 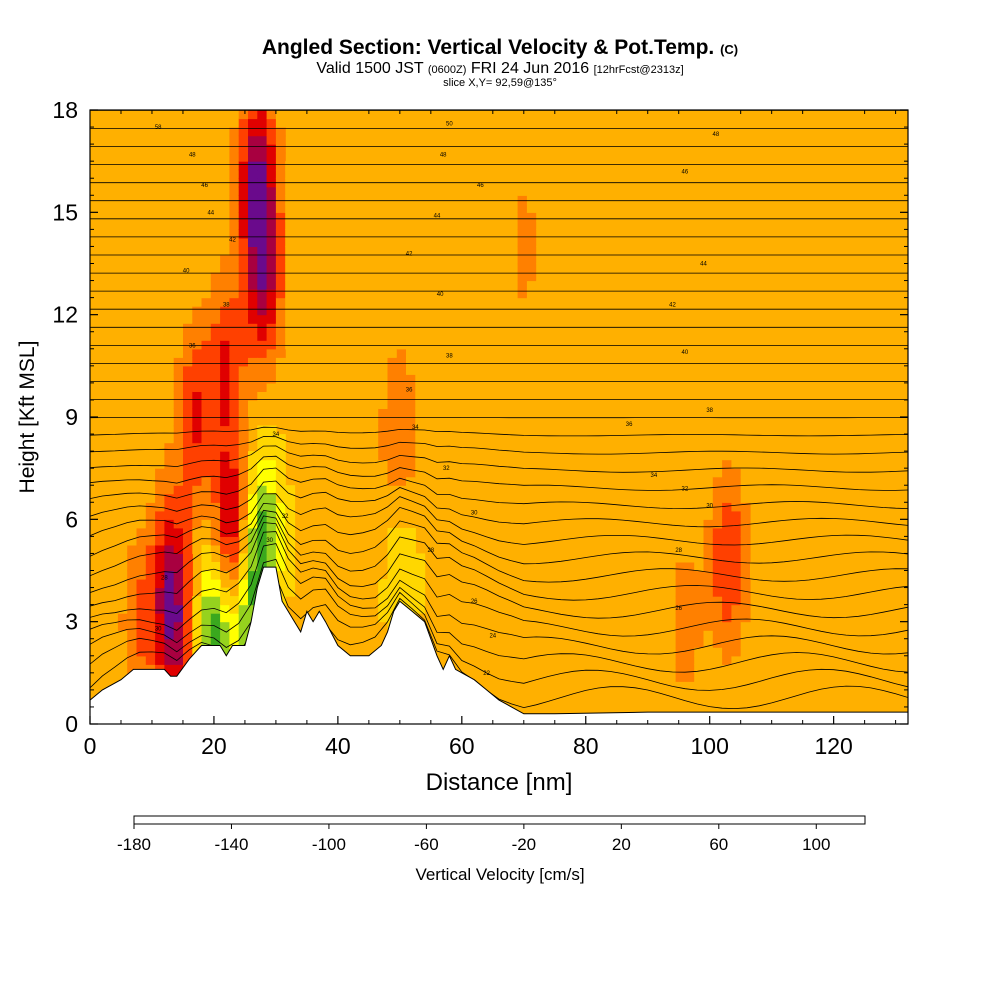 What do you see at coordinates (134, 844) in the screenshot?
I see `colorbar-tick-label: -180` at bounding box center [134, 844].